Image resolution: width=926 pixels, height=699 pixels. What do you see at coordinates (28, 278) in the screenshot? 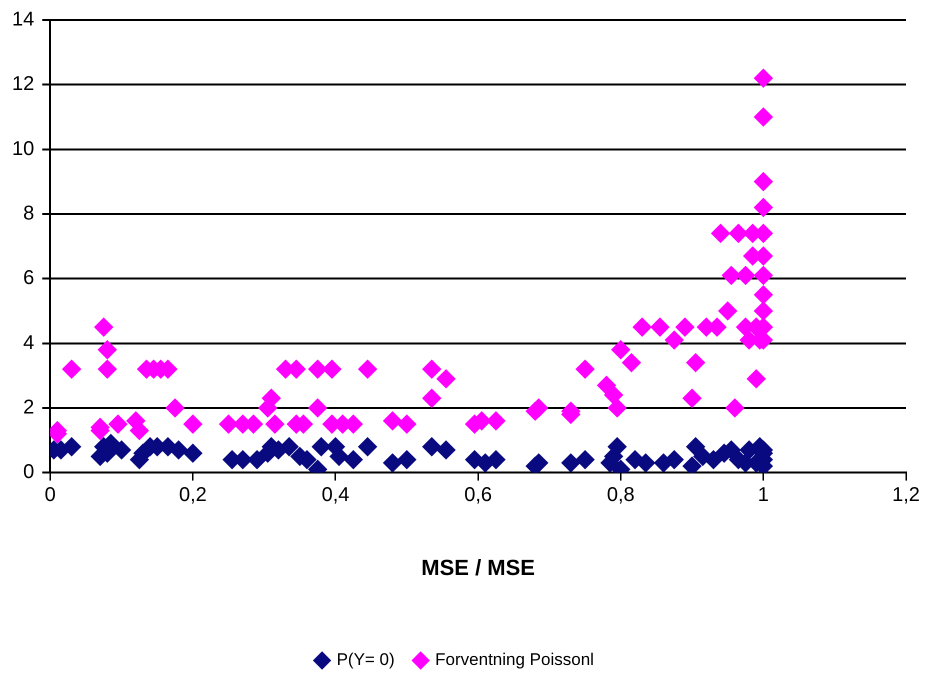
I see `y-tick-label: 6` at bounding box center [28, 278].